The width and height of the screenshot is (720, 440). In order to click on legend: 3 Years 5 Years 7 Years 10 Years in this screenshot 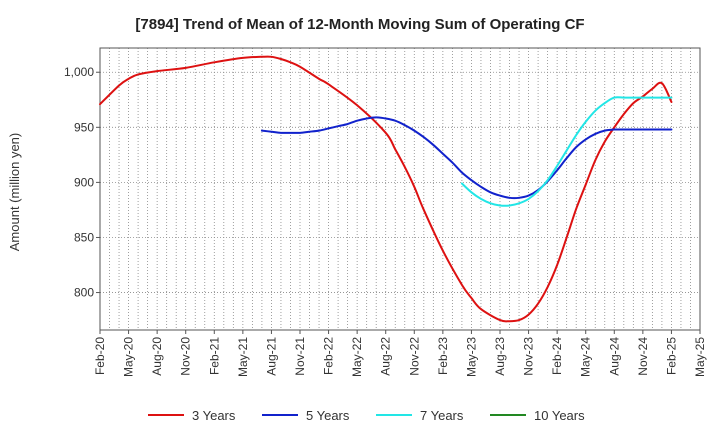, I will do `click(366, 415)`.